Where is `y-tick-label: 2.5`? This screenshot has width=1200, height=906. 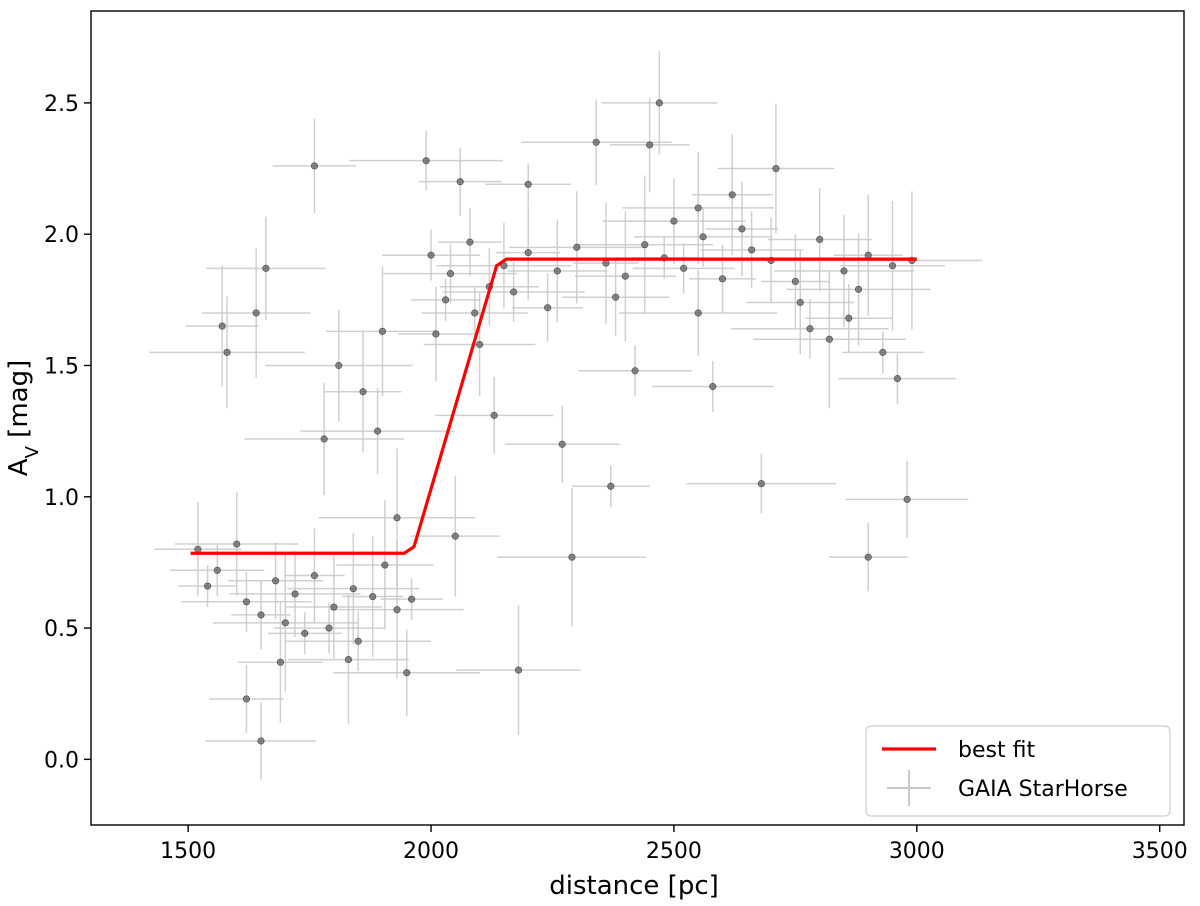
y-tick-label: 2.5 is located at coordinates (61, 104).